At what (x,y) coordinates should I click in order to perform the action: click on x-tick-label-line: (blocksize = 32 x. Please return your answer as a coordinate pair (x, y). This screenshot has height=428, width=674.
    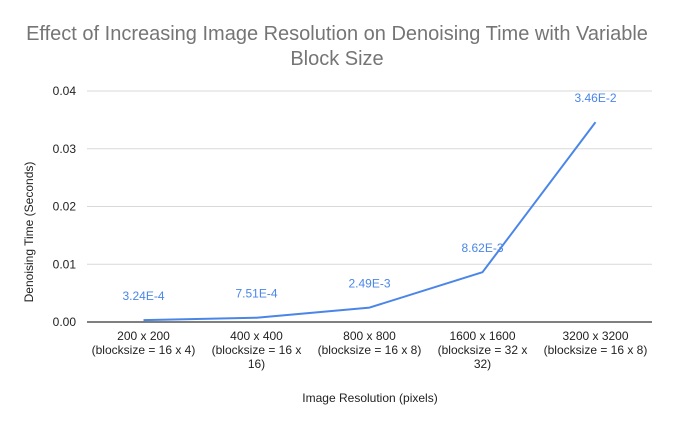
    Looking at the image, I should click on (483, 350).